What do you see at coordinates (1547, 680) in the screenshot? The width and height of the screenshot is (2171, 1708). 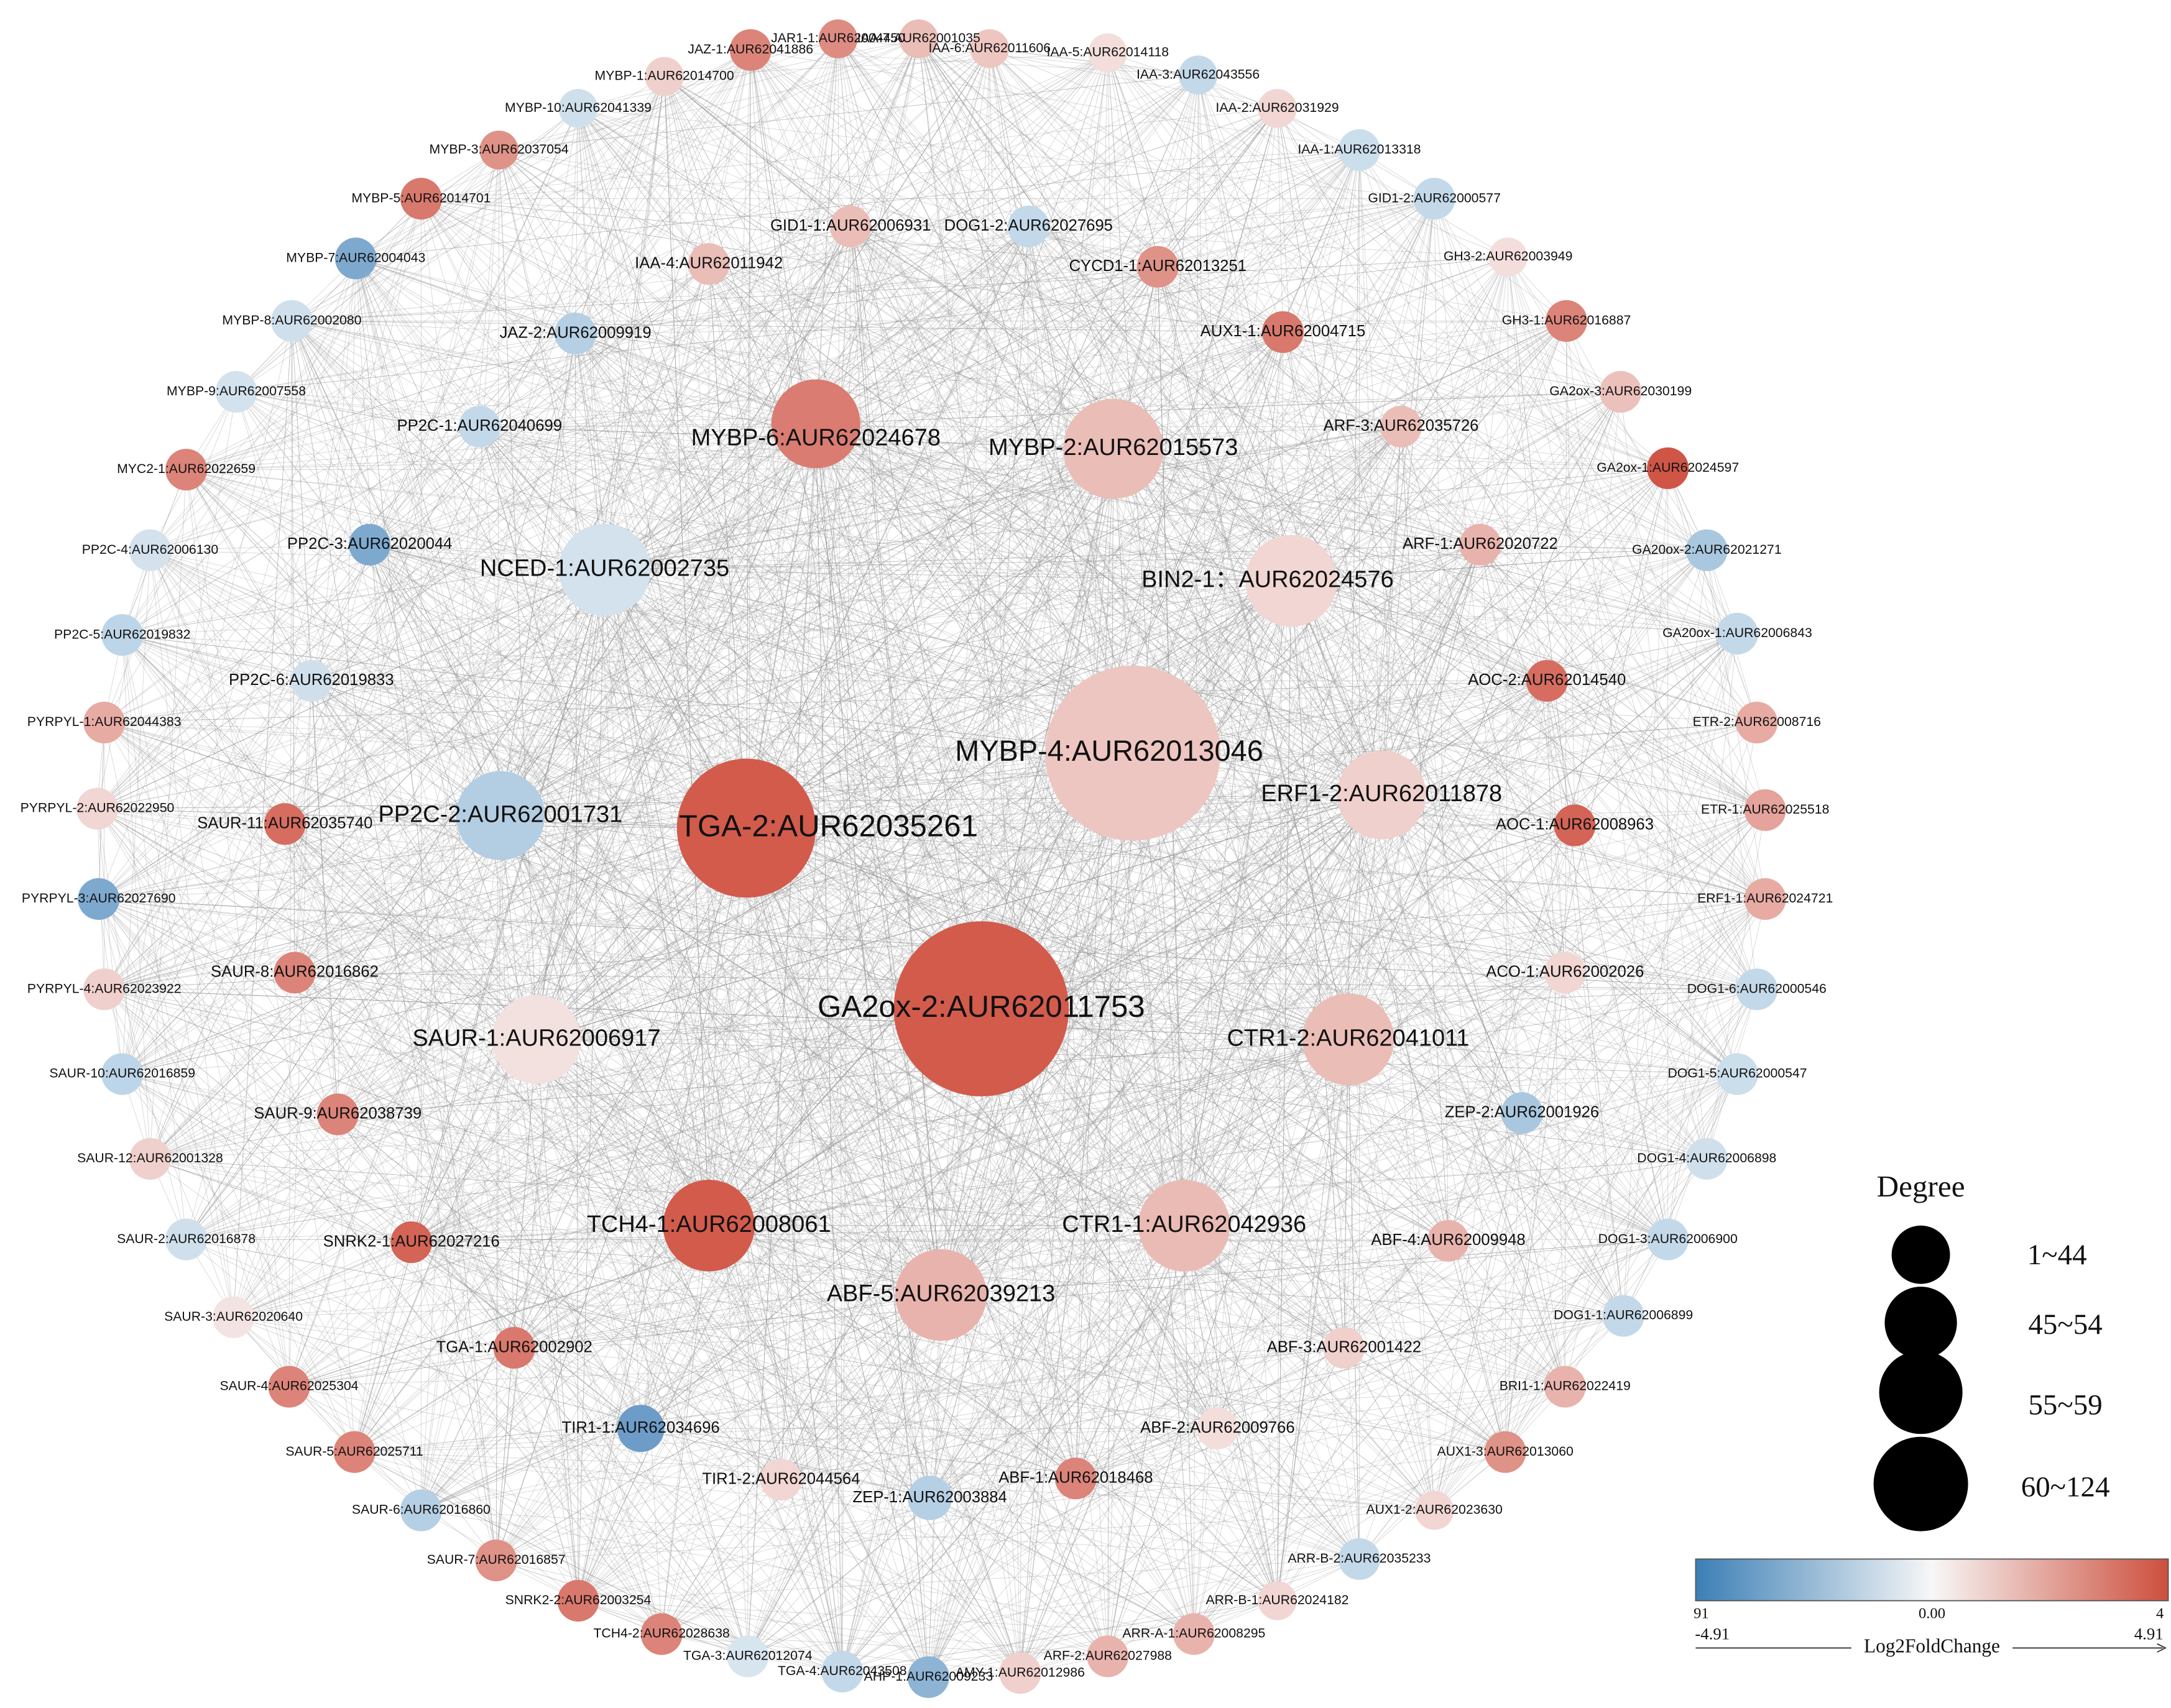 I see `node-label: AOC-2:AUR62014540` at bounding box center [1547, 680].